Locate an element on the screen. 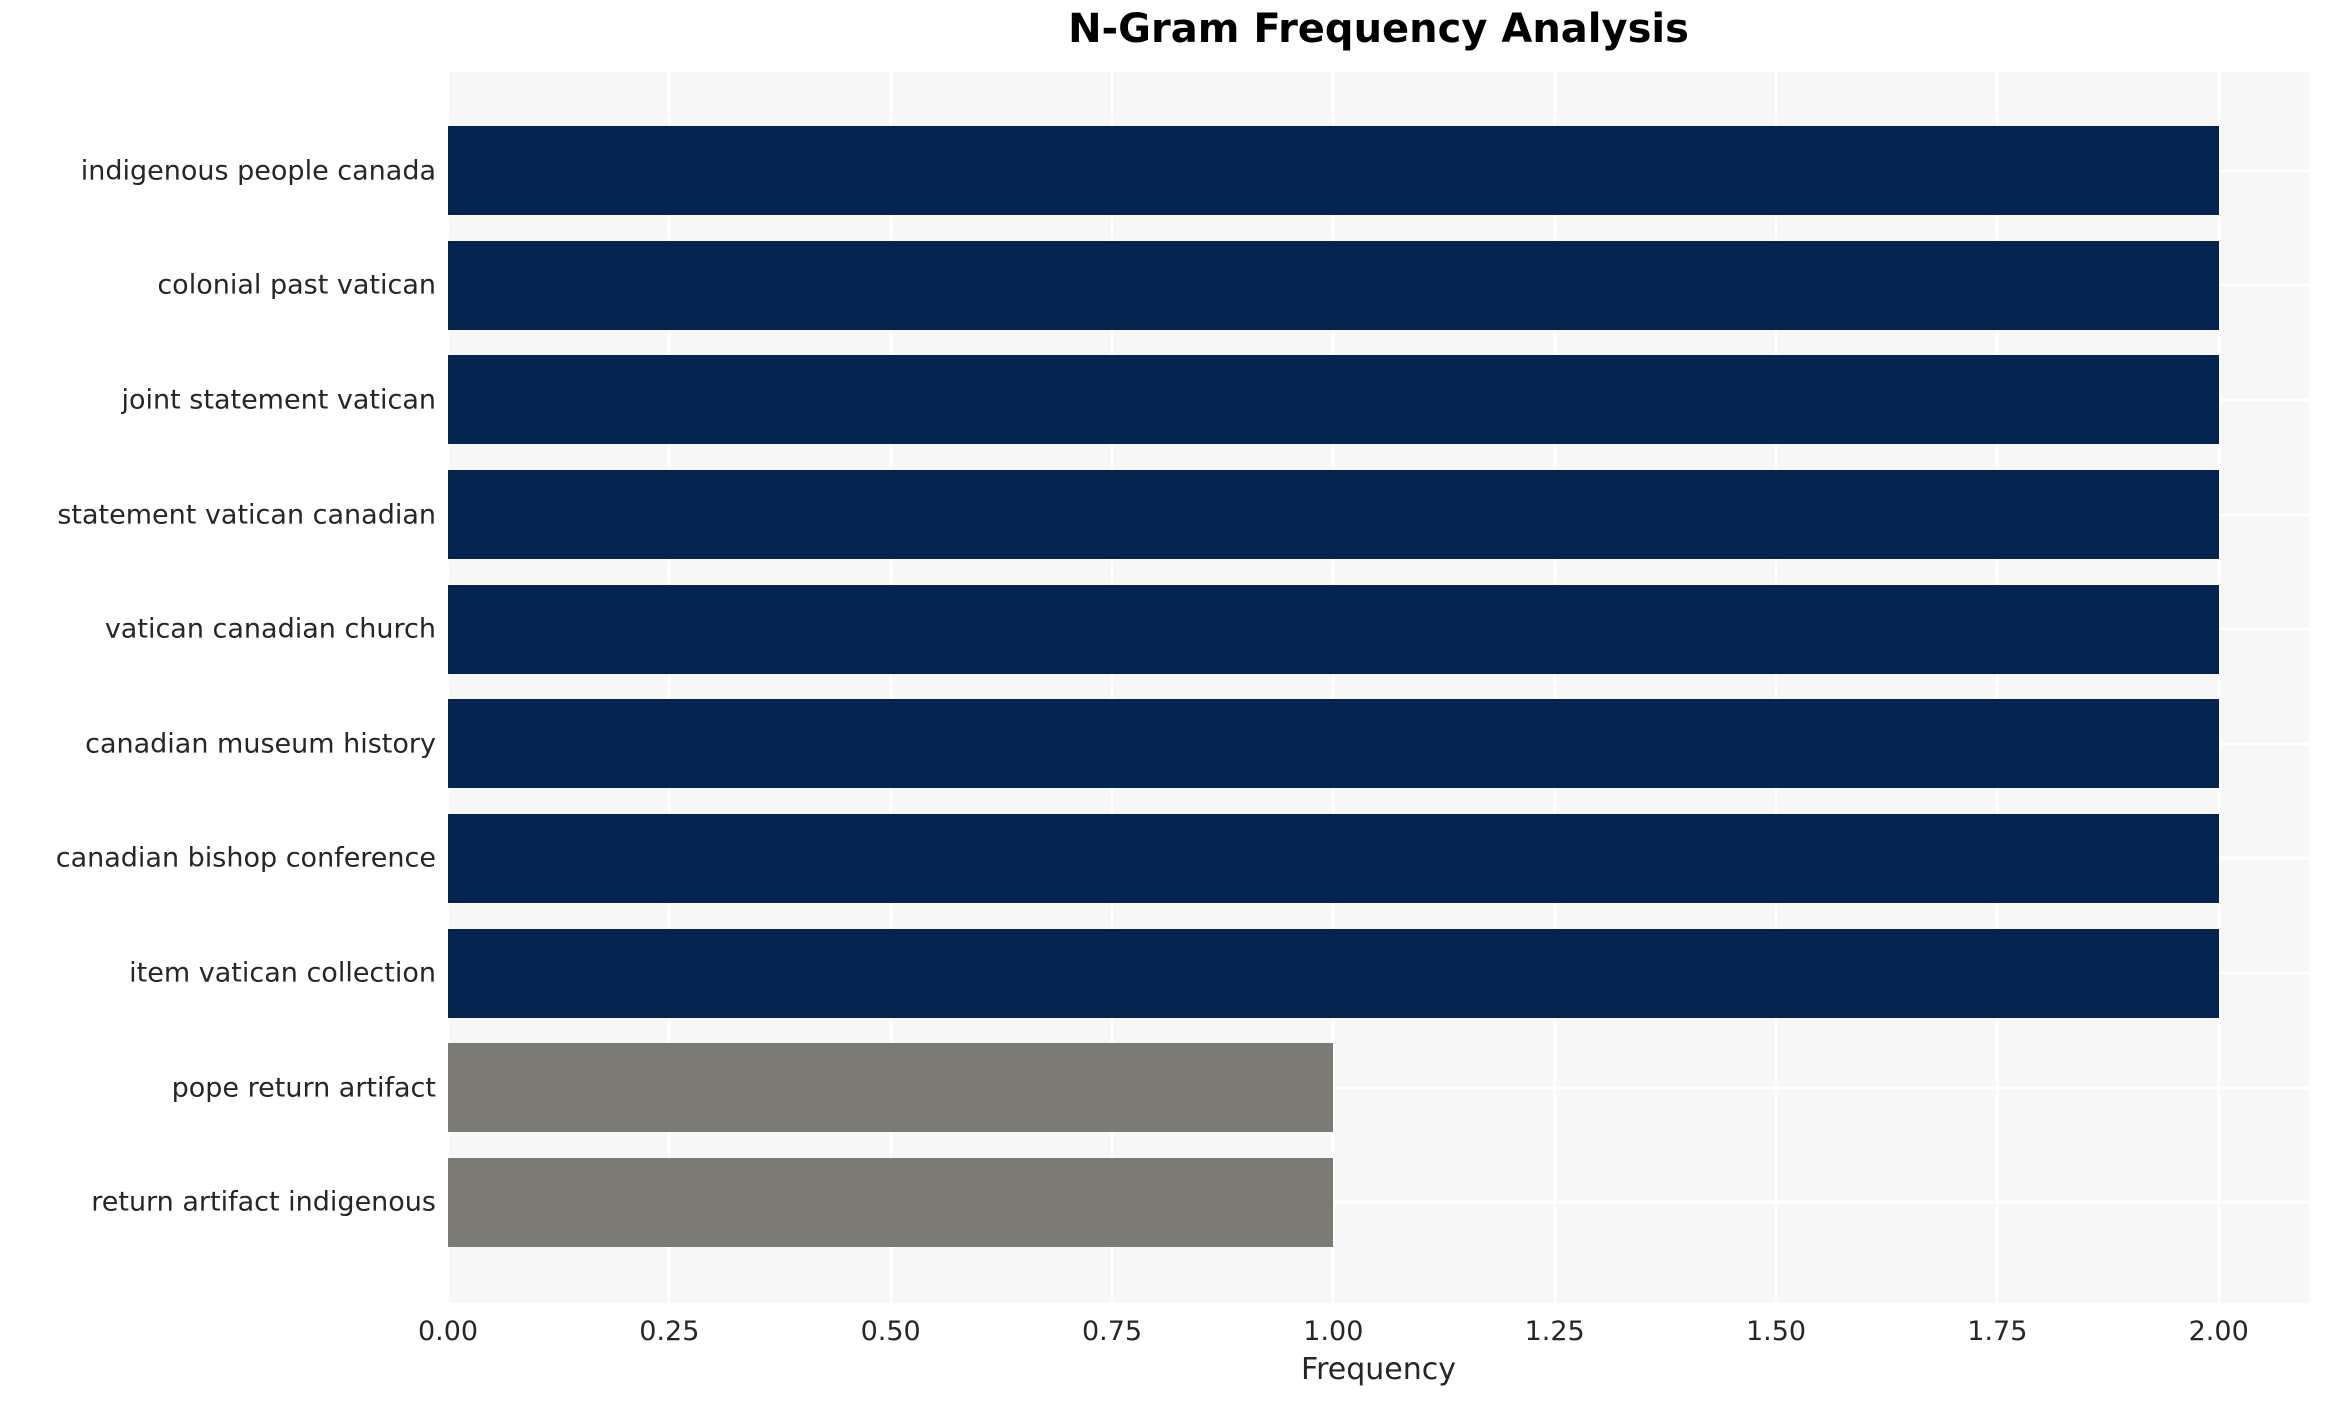  y-tick-label: canadian museum history is located at coordinates (260, 744).